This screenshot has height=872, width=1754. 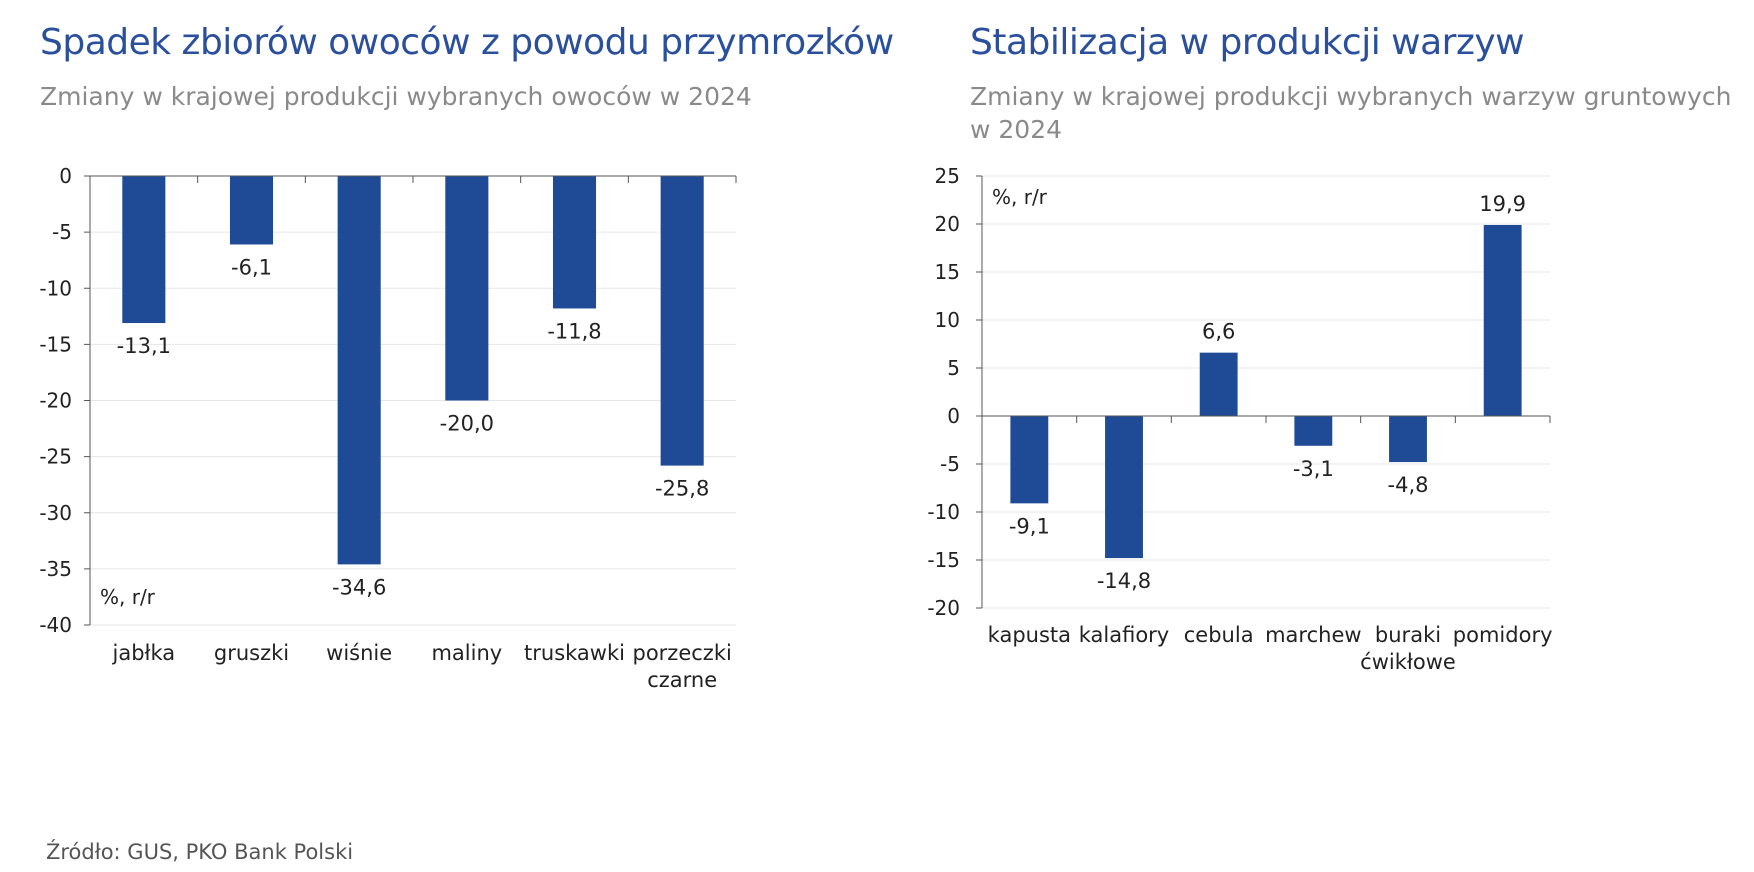 What do you see at coordinates (1124, 581) in the screenshot?
I see `data-label: -14,8` at bounding box center [1124, 581].